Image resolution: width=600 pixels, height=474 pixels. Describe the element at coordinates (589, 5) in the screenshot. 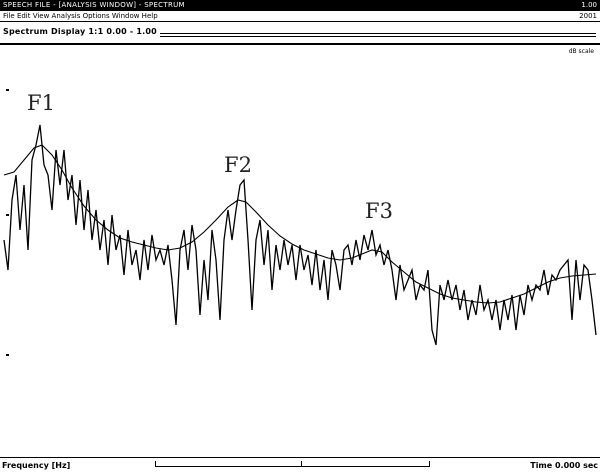

I see `window-title-right: 1.00` at that location.